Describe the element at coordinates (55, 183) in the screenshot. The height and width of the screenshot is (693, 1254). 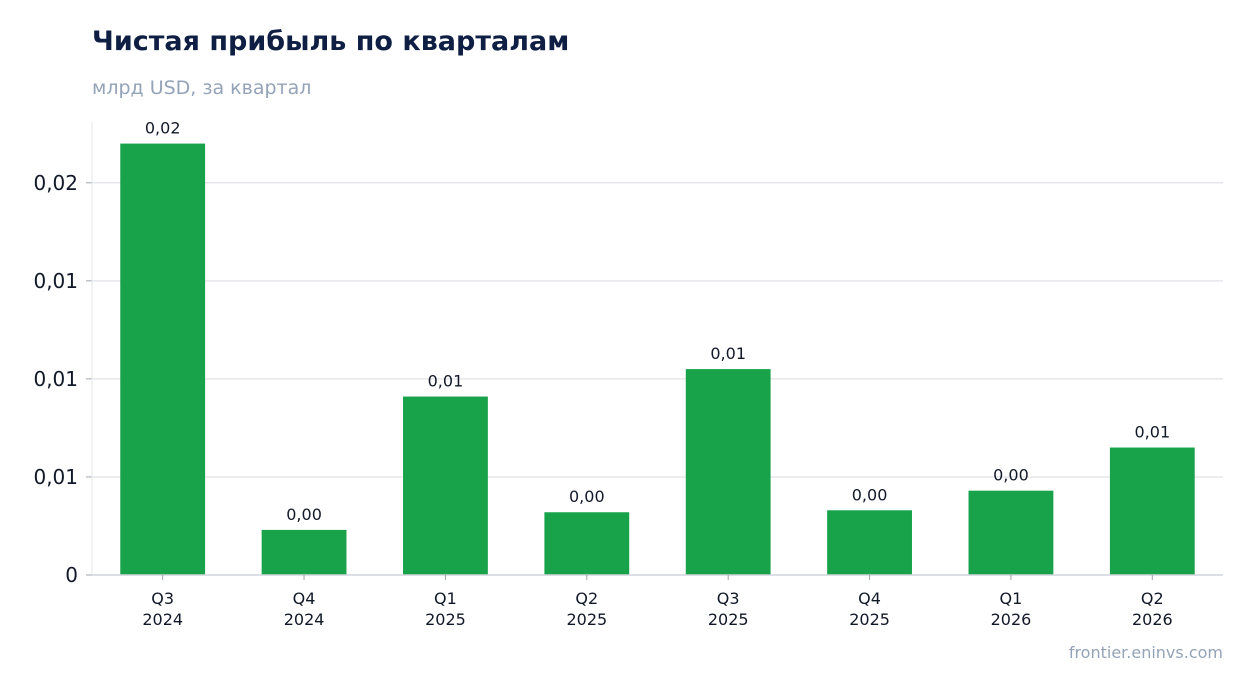
I see `y-tick-label: 0,02` at that location.